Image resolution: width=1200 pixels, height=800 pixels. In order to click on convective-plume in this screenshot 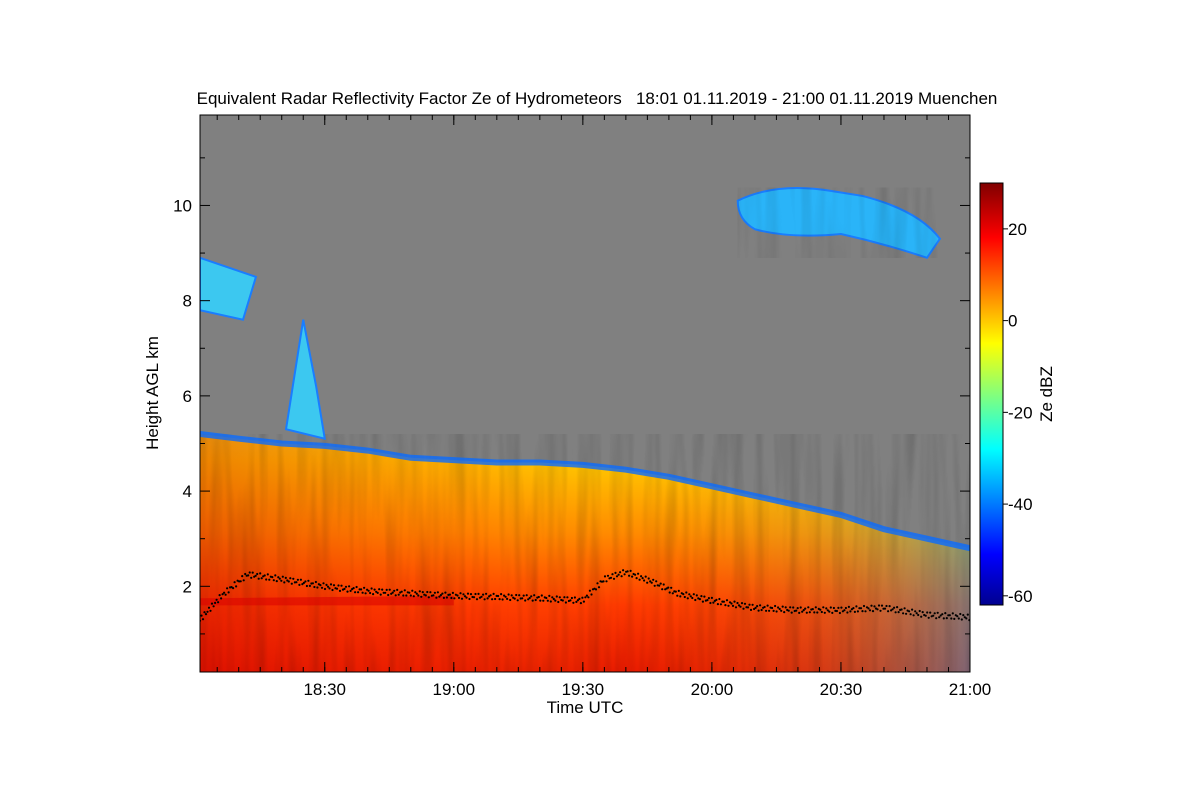, I will do `click(305, 380)`.